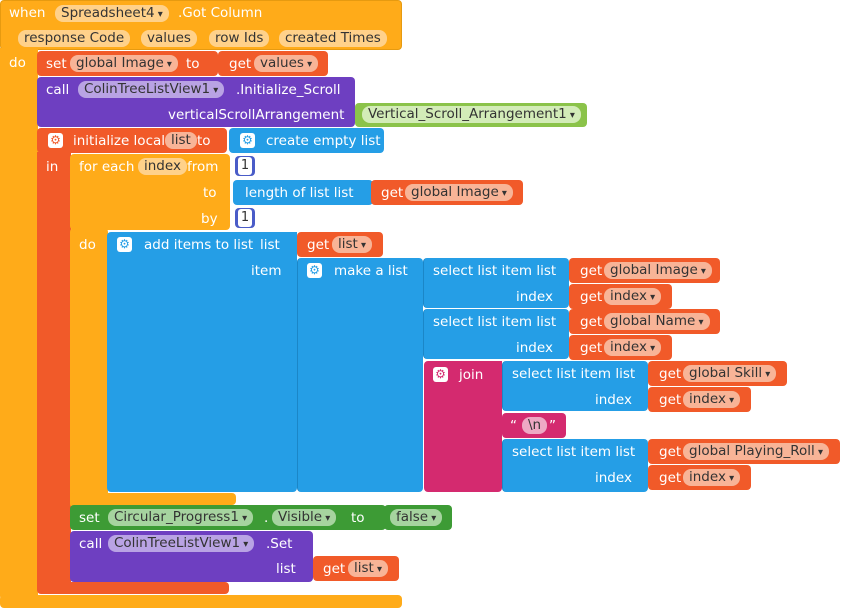  I want to click on length-of-list-block, so click(303, 192).